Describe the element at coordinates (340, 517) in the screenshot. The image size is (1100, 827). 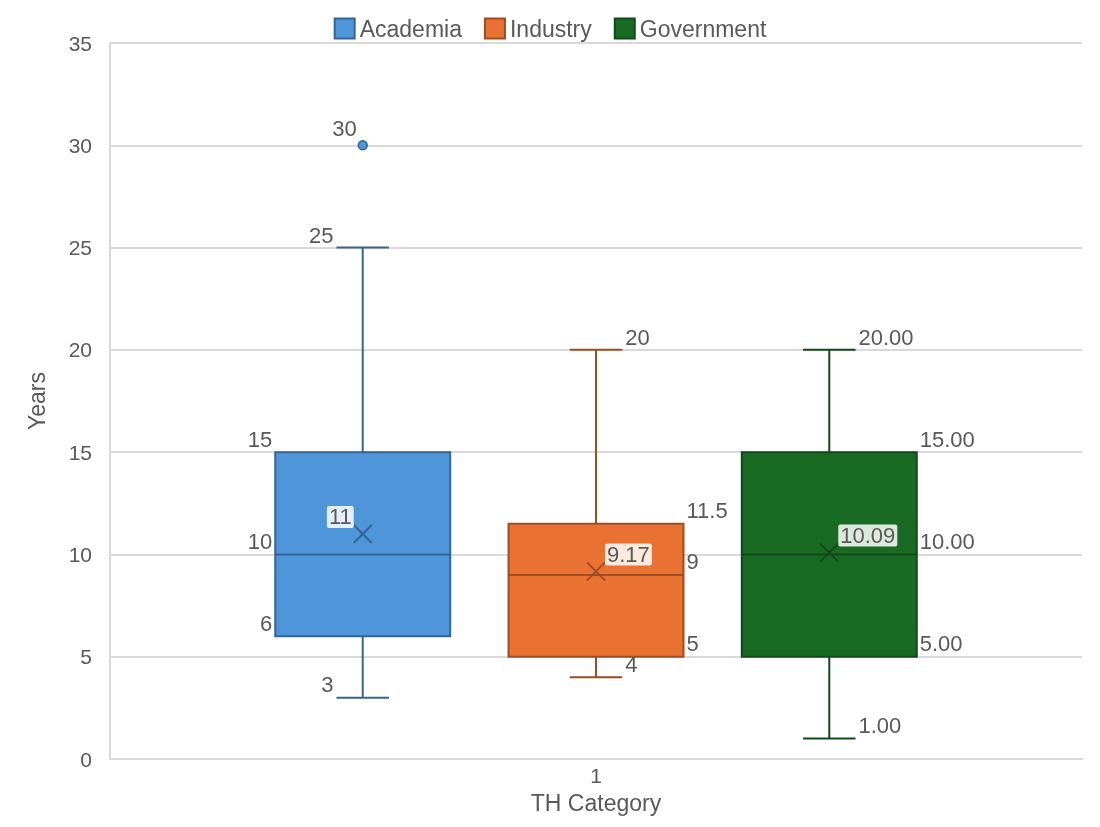
I see `text: 11` at that location.